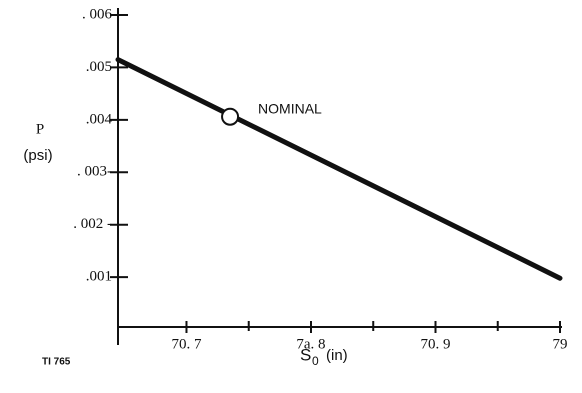 The image size is (582, 393). I want to click on x-tick-label: 70. 7, so click(186, 344).